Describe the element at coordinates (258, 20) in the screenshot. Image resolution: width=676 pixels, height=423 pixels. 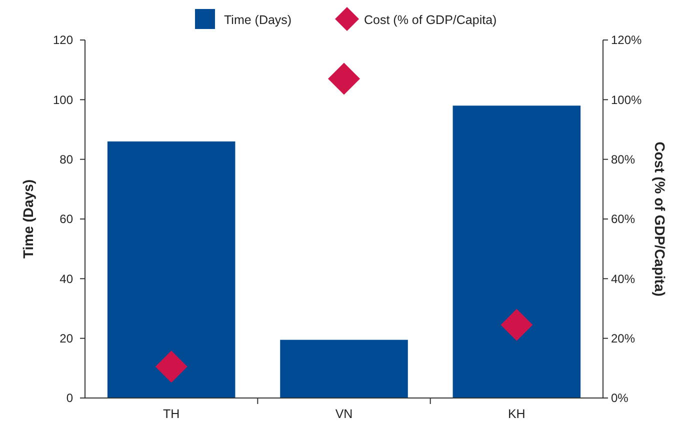
I see `legend-label: Time (Days)` at that location.